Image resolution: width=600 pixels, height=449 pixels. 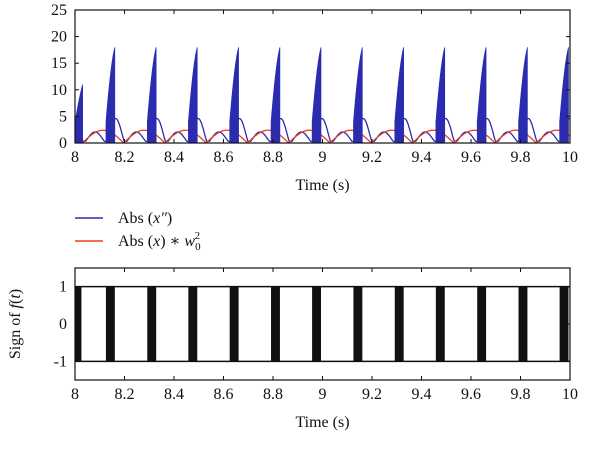 I want to click on top-xtick-label: 8.4, so click(x=174, y=157).